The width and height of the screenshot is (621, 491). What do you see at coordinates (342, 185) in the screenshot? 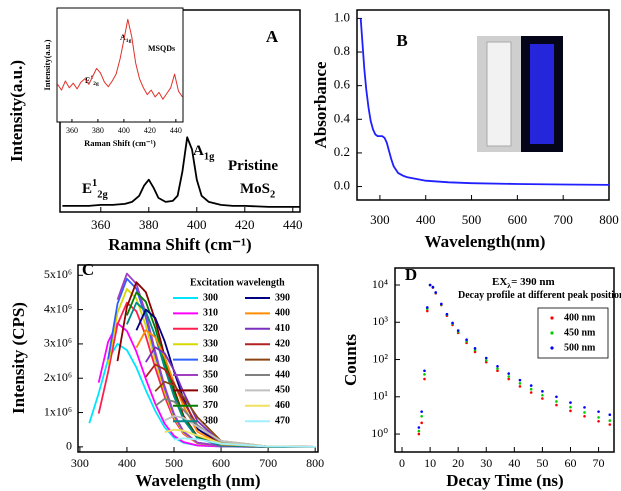
I see `y-tick-label: 0.0` at bounding box center [342, 185].